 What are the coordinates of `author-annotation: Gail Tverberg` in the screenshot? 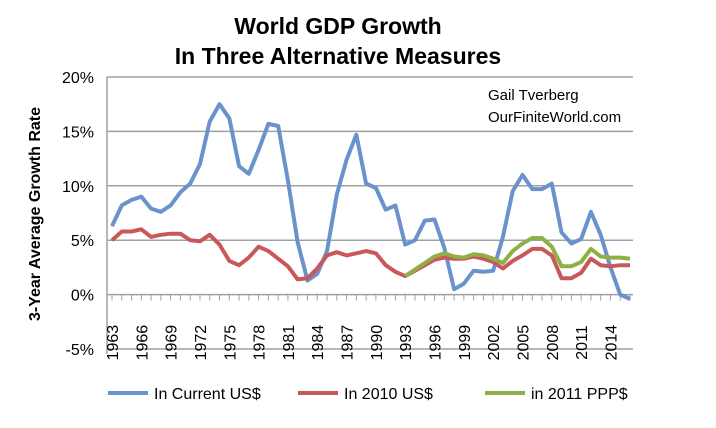 It's located at (533, 95).